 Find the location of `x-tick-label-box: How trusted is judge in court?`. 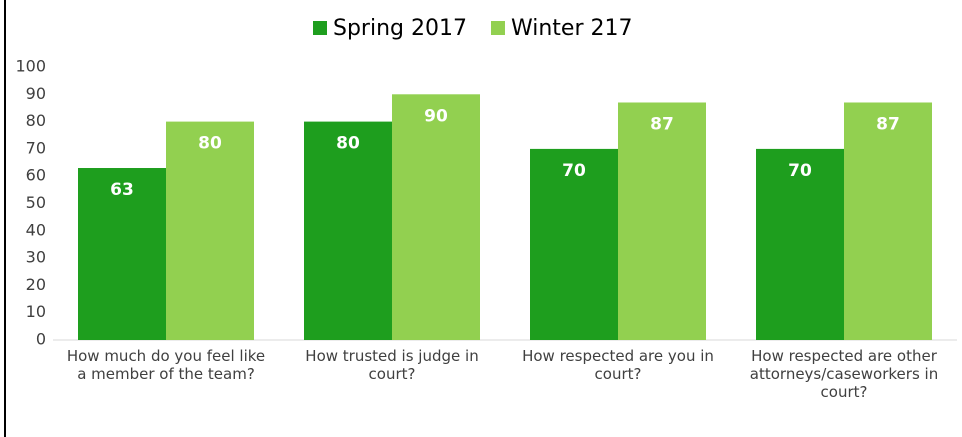

x-tick-label-box: How trusted is judge in court? is located at coordinates (392, 365).